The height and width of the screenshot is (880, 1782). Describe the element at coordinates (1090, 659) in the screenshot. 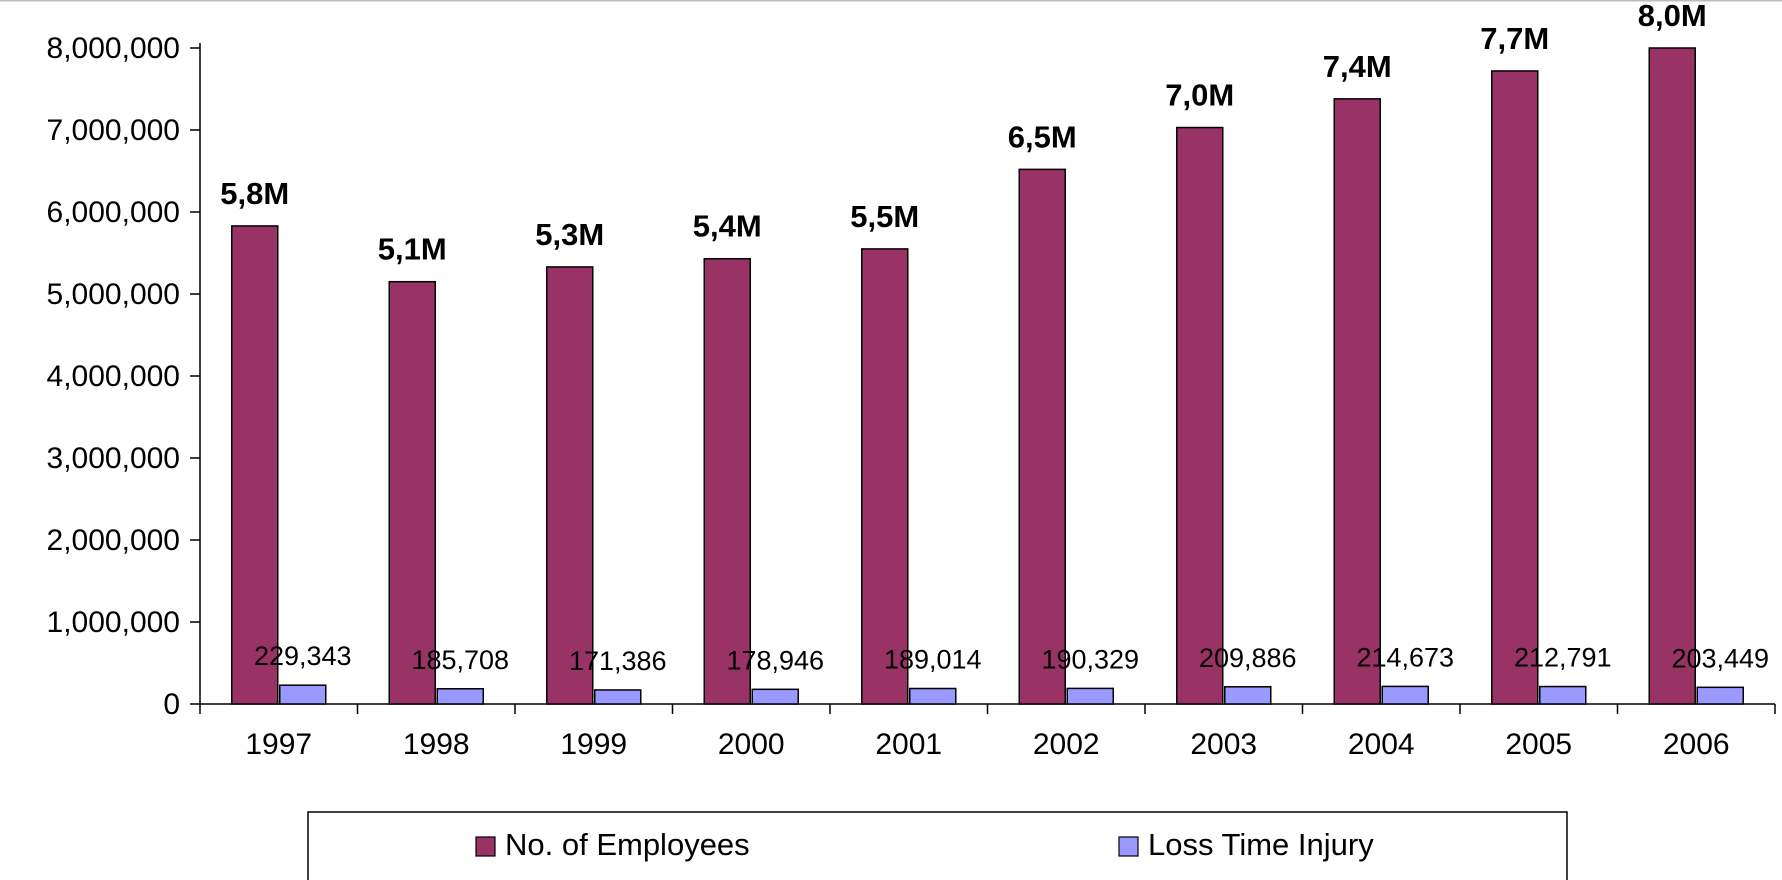

I see `data-label-loss-time-injury: 190,329` at that location.